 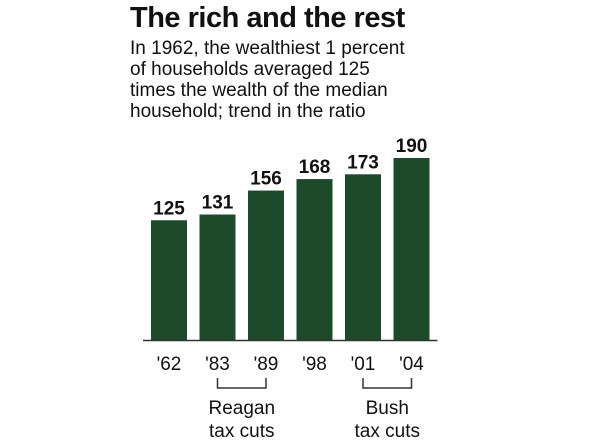 I want to click on subtitle-line-1: In 1962, the wealthiest 1 percent, so click(x=267, y=48).